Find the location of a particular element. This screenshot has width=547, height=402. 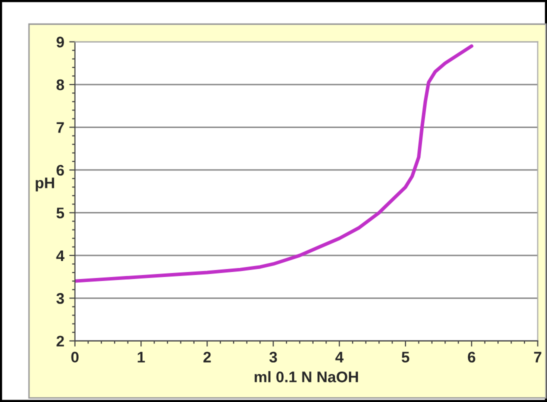

x-tick-label: 0 is located at coordinates (75, 357).